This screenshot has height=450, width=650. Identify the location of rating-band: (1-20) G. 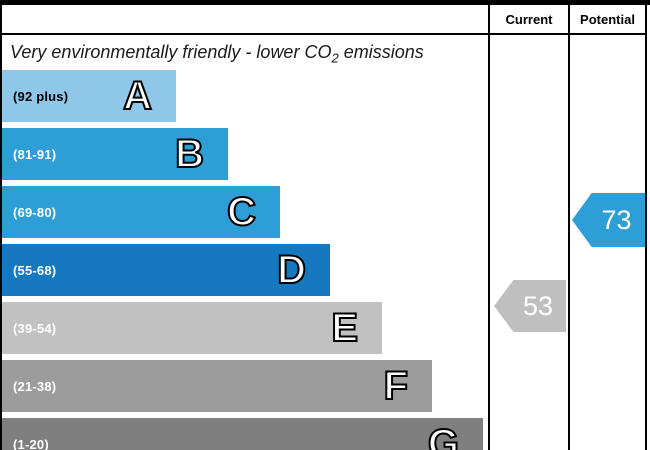
(242, 434).